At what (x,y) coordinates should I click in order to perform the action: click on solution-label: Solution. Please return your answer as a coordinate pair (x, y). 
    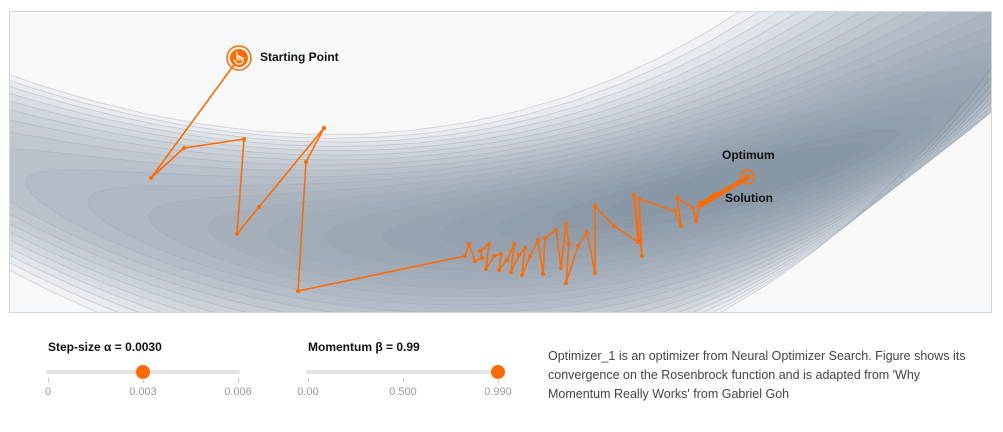
    Looking at the image, I should click on (749, 198).